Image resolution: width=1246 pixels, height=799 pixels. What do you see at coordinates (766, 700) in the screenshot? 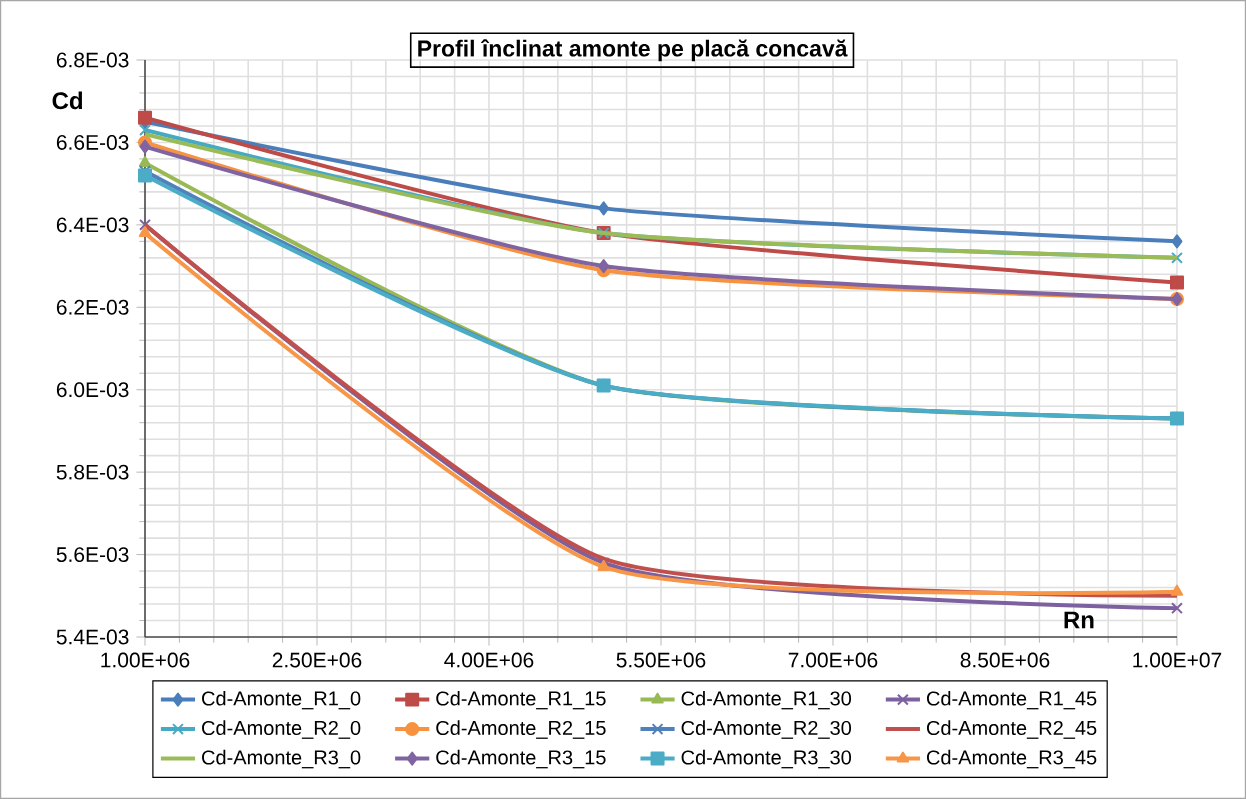
I see `legend-label: Cd-Amonte_R1_30` at bounding box center [766, 700].